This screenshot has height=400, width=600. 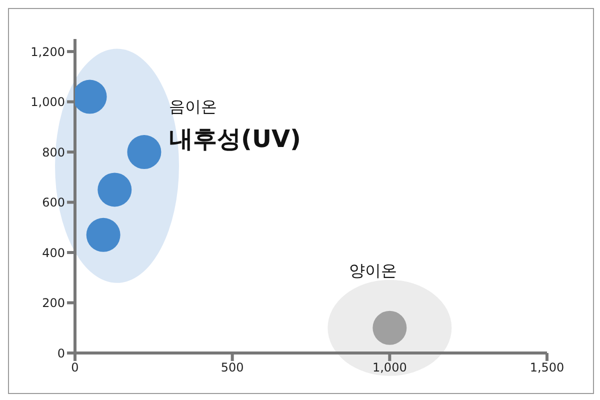 I want to click on x-tick-label: 500, so click(x=232, y=367).